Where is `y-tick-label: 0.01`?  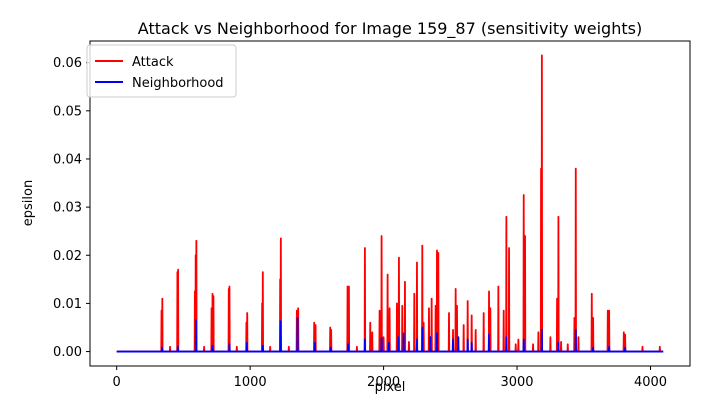
y-tick-label: 0.01 is located at coordinates (67, 304).